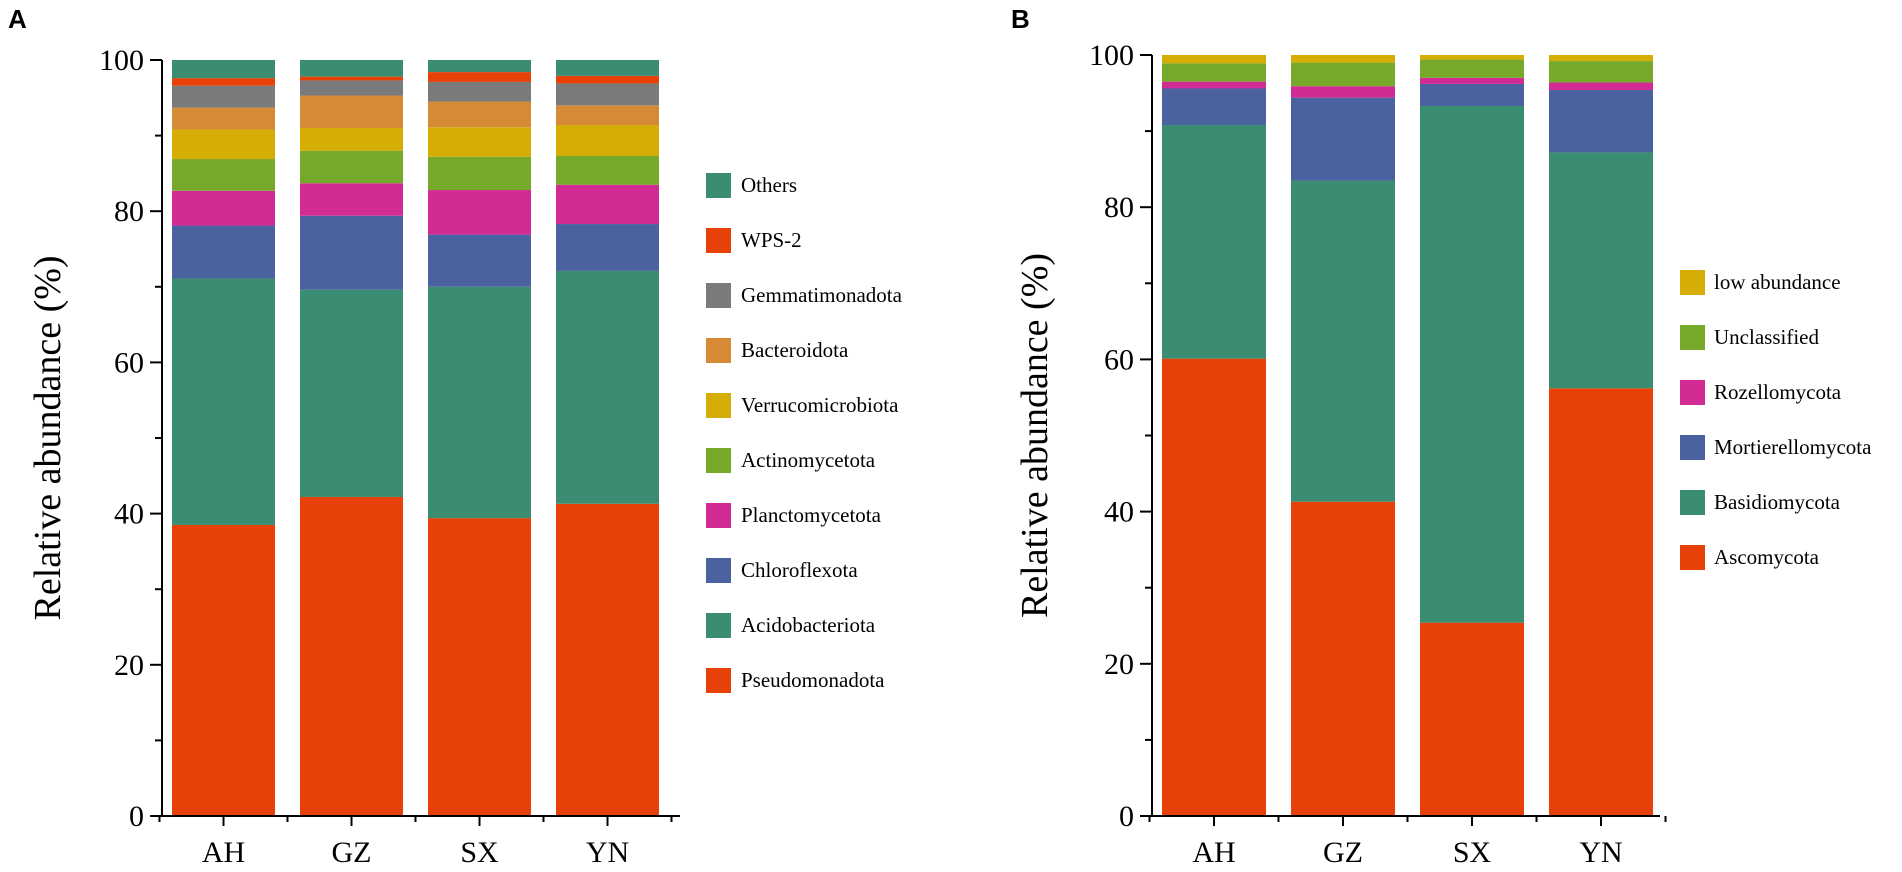 Image resolution: width=1902 pixels, height=872 pixels. I want to click on bar-ah-others, so click(223, 69).